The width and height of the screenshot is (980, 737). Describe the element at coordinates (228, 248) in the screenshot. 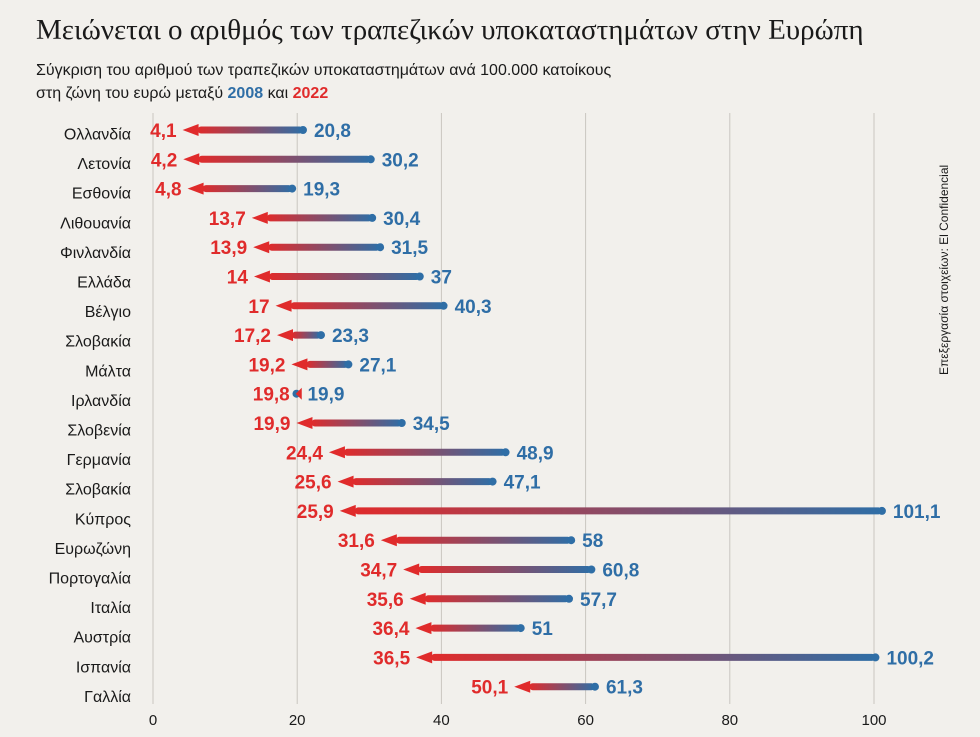

I see `value-label-2022: 13,9` at that location.